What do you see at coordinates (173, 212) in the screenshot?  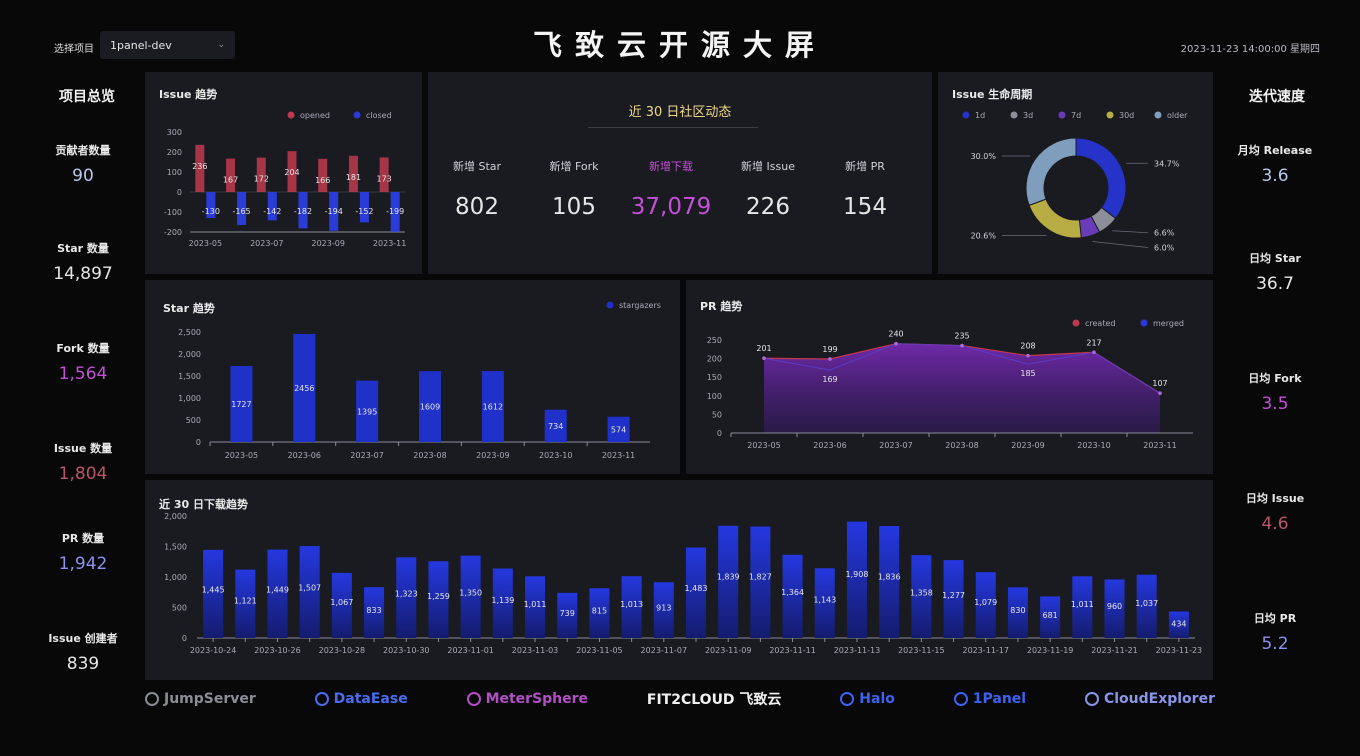 I see `issue-y-tick: -100` at bounding box center [173, 212].